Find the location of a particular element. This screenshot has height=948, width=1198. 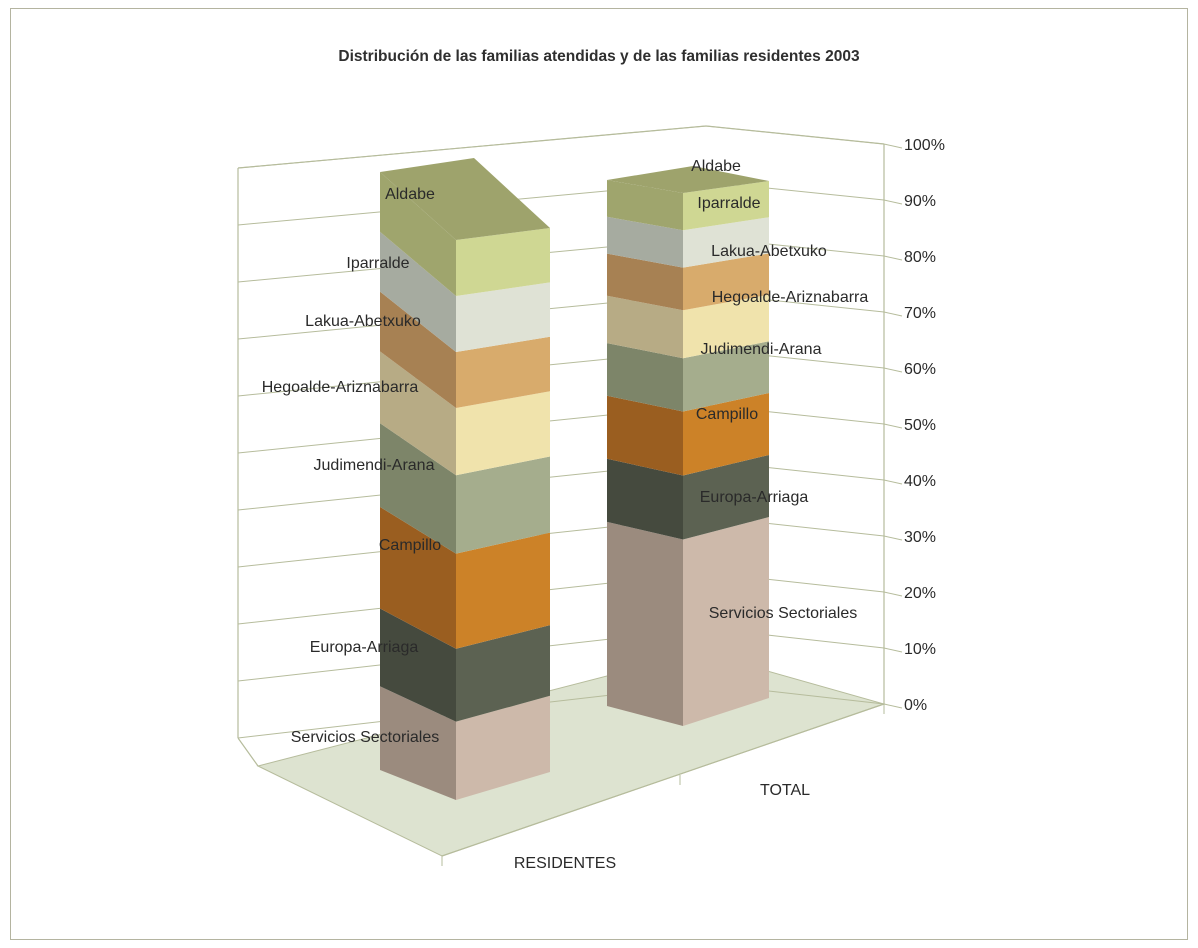

bar-side-total-europa-arriaga is located at coordinates (645, 499).